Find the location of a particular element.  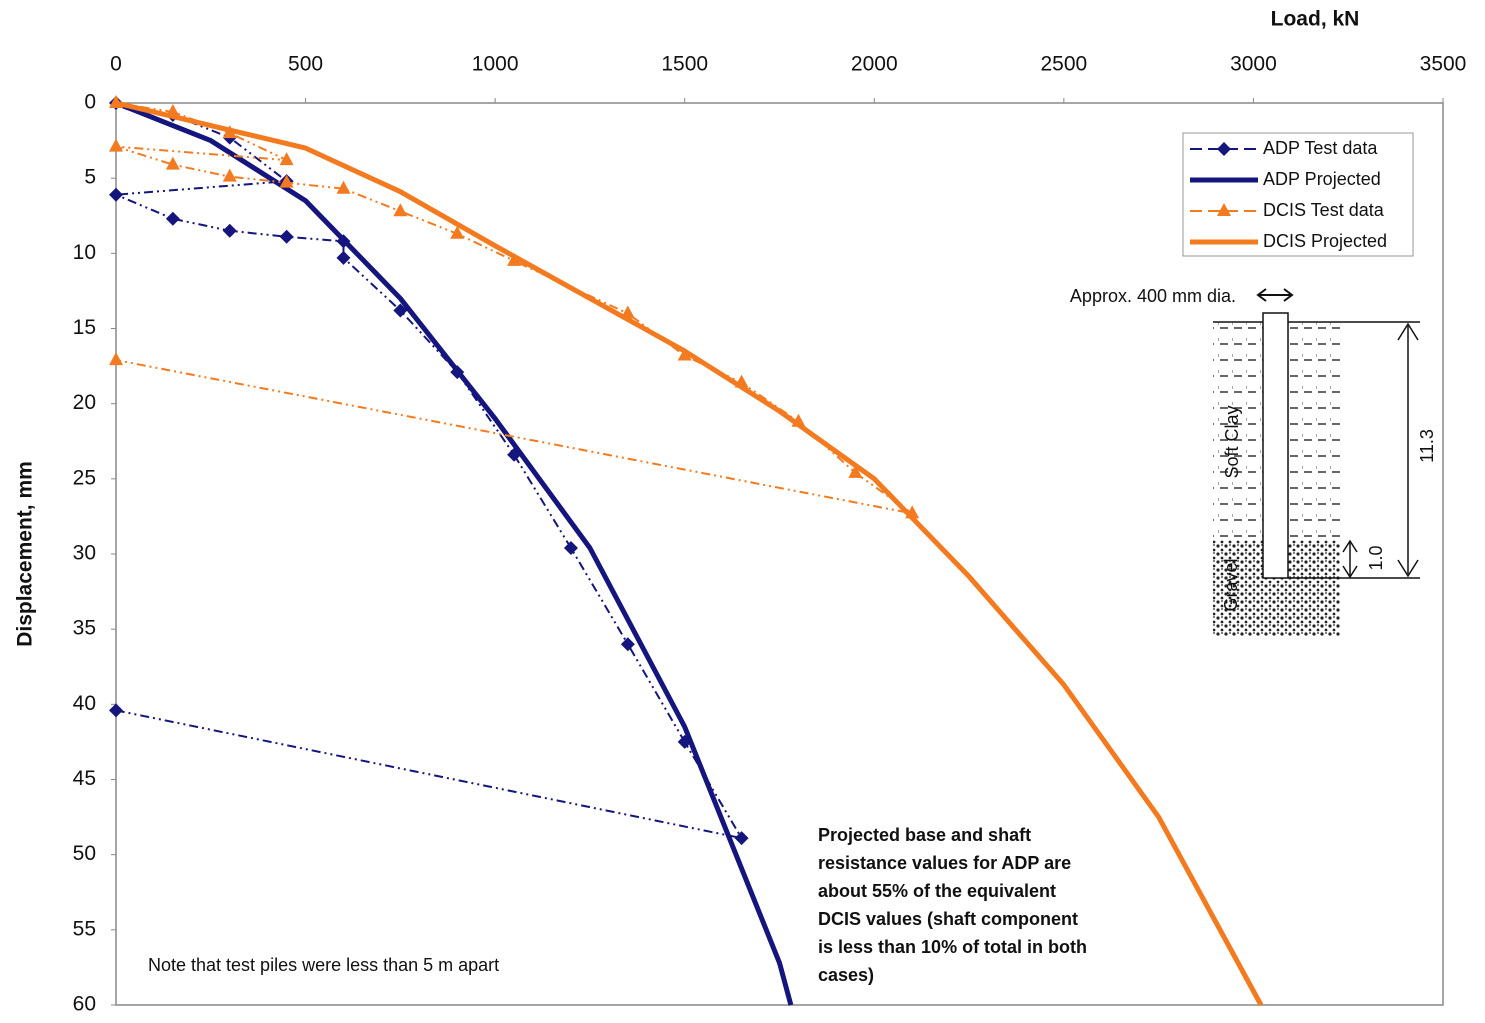

x-tick-label: 1000 is located at coordinates (495, 64).